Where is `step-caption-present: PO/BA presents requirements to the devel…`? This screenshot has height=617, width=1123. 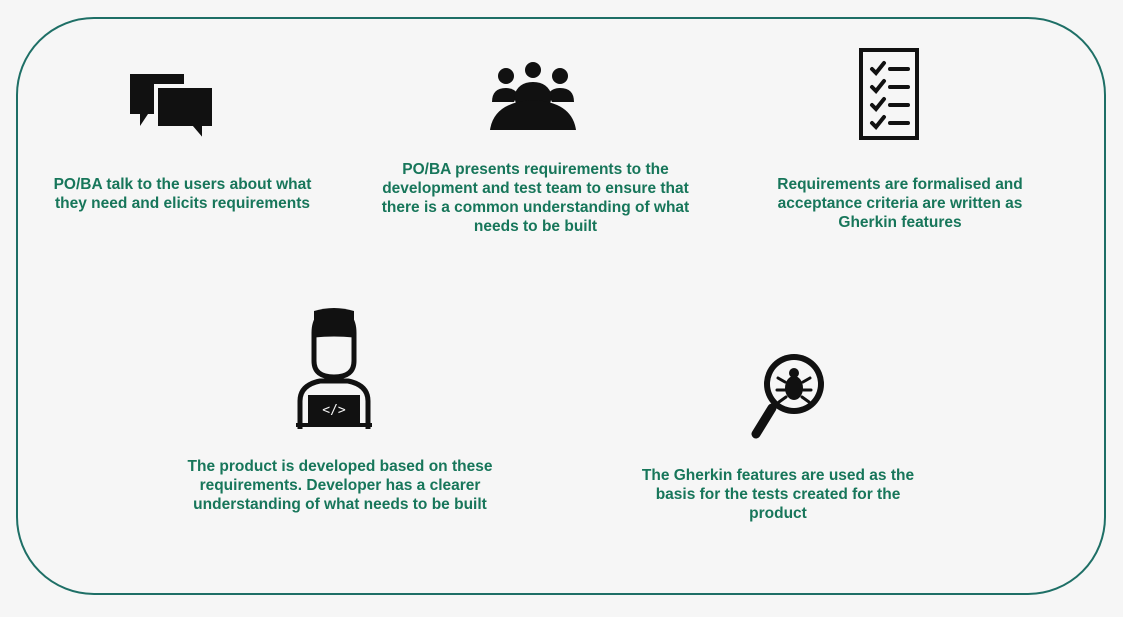 step-caption-present: PO/BA presents requirements to the devel… is located at coordinates (535, 198).